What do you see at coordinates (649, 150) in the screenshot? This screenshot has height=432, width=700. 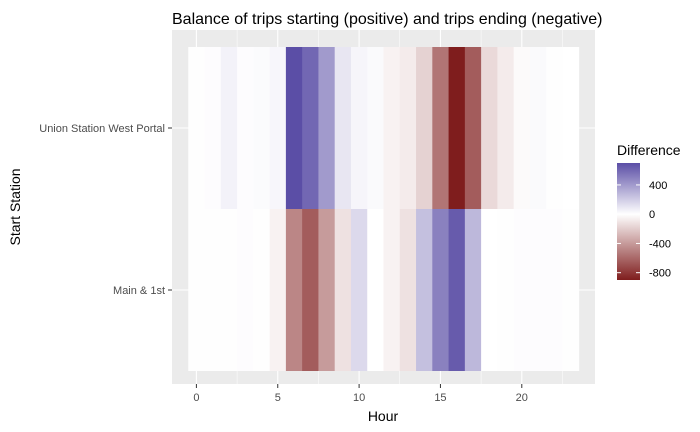 I see `legend-title: Difference` at bounding box center [649, 150].